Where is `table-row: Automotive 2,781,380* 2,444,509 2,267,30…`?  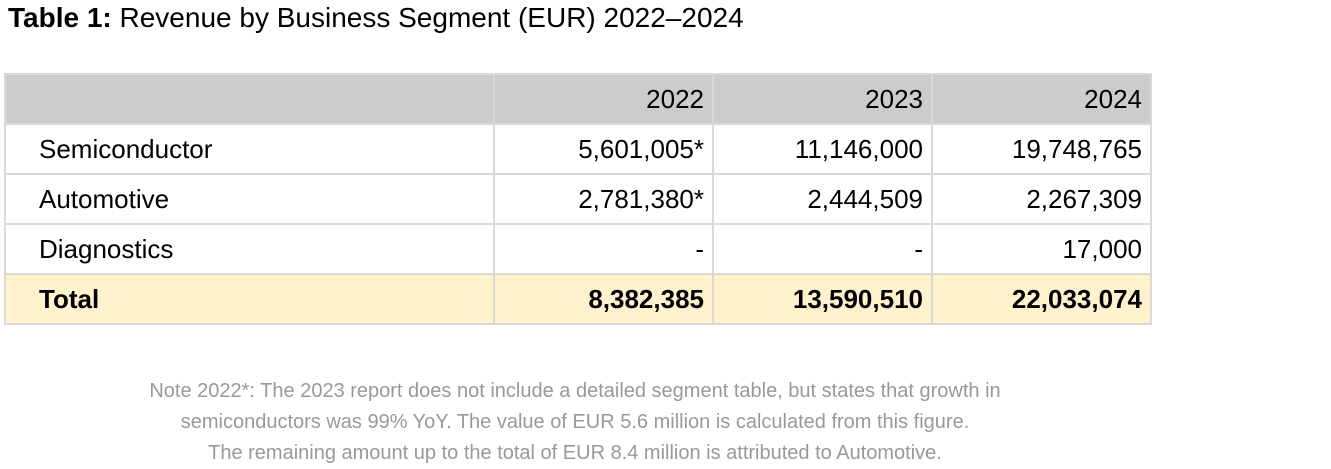 table-row: Automotive 2,781,380* 2,444,509 2,267,30… is located at coordinates (578, 199).